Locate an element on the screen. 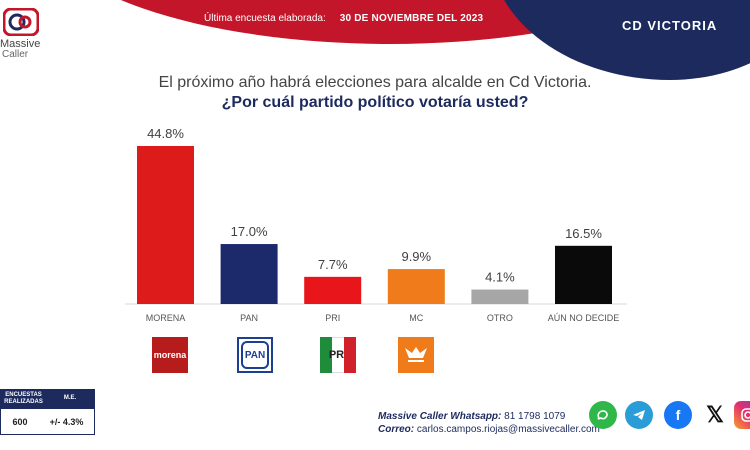 This screenshot has height=450, width=750. value-label: 16.5% is located at coordinates (583, 233).